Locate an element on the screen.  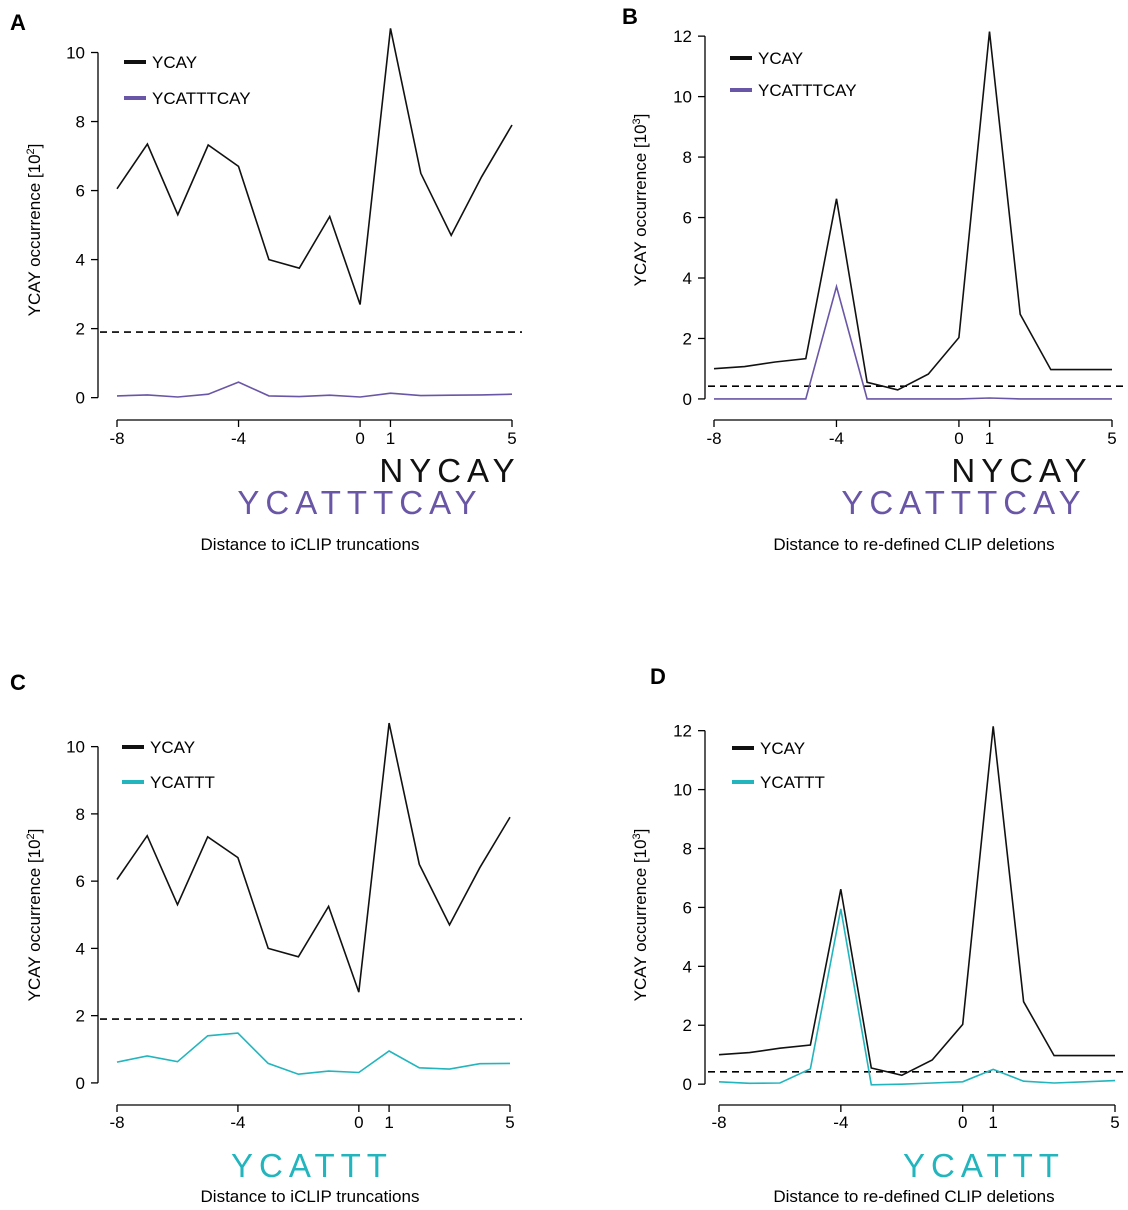
panel-letter: B is located at coordinates (630, 16).